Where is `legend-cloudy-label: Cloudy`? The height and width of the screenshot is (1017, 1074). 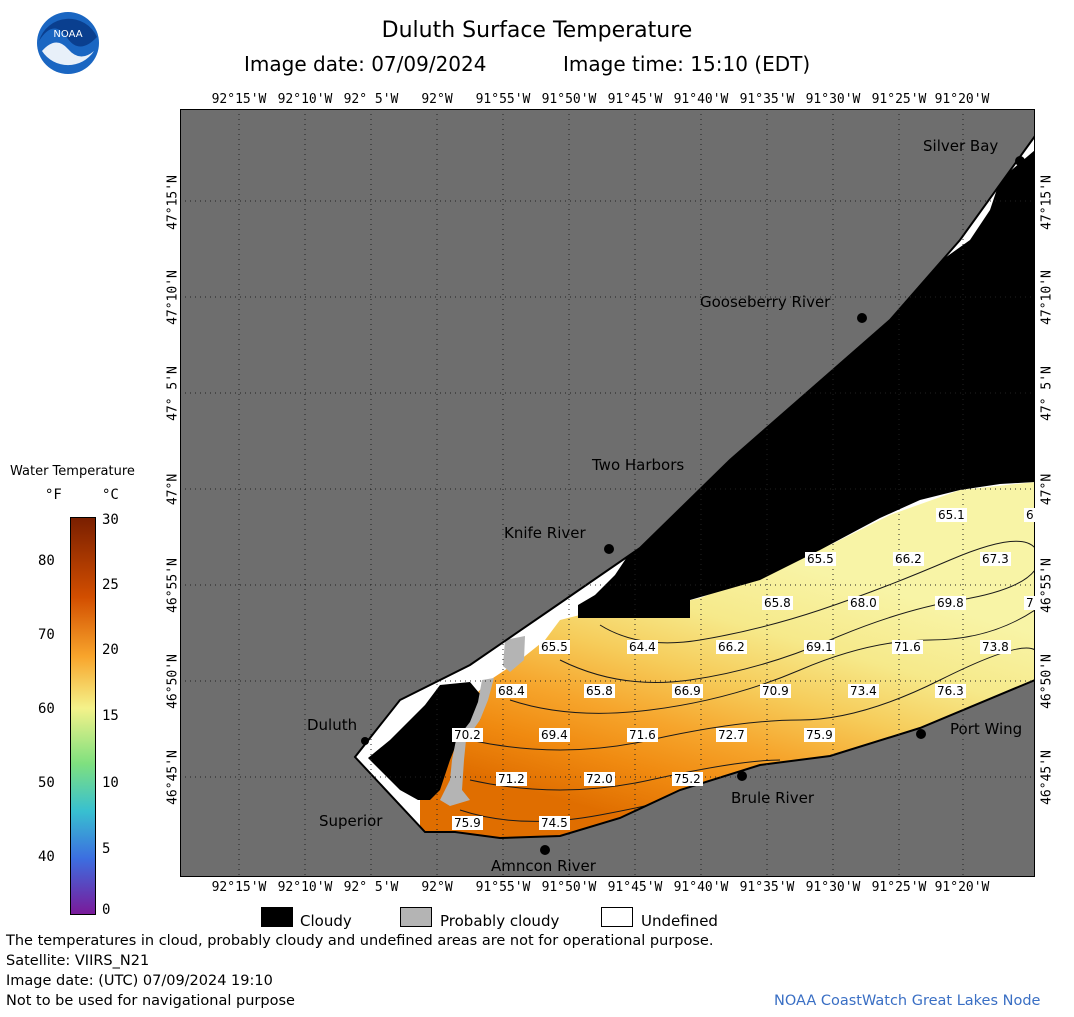 legend-cloudy-label: Cloudy is located at coordinates (326, 921).